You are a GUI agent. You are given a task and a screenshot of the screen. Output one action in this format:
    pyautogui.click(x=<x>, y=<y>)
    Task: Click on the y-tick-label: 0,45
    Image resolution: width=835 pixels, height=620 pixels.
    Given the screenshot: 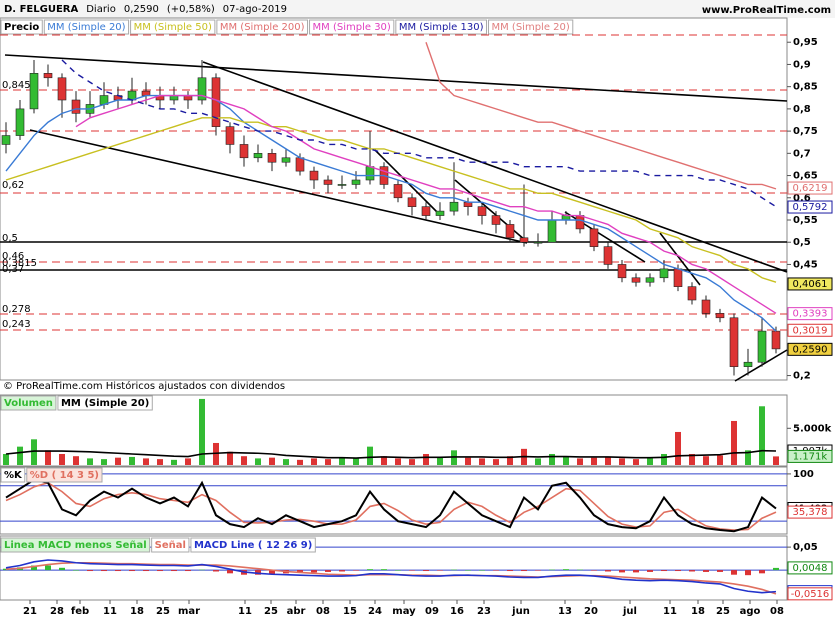 What is the action you would take?
    pyautogui.click(x=805, y=264)
    